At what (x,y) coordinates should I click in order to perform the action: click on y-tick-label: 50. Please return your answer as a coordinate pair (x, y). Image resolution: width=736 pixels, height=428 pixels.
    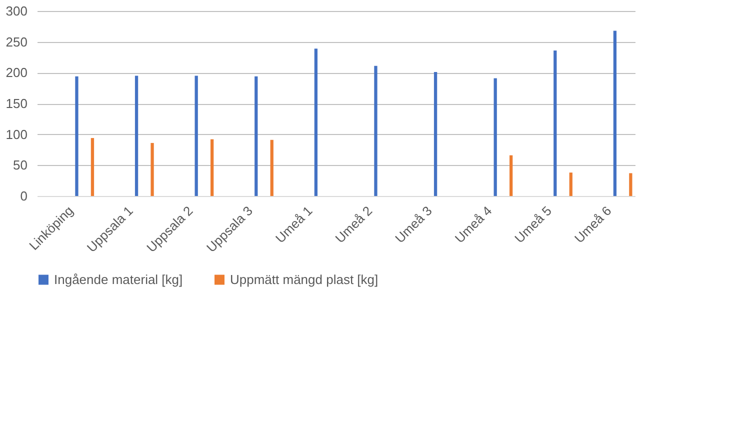
    Looking at the image, I should click on (20, 165).